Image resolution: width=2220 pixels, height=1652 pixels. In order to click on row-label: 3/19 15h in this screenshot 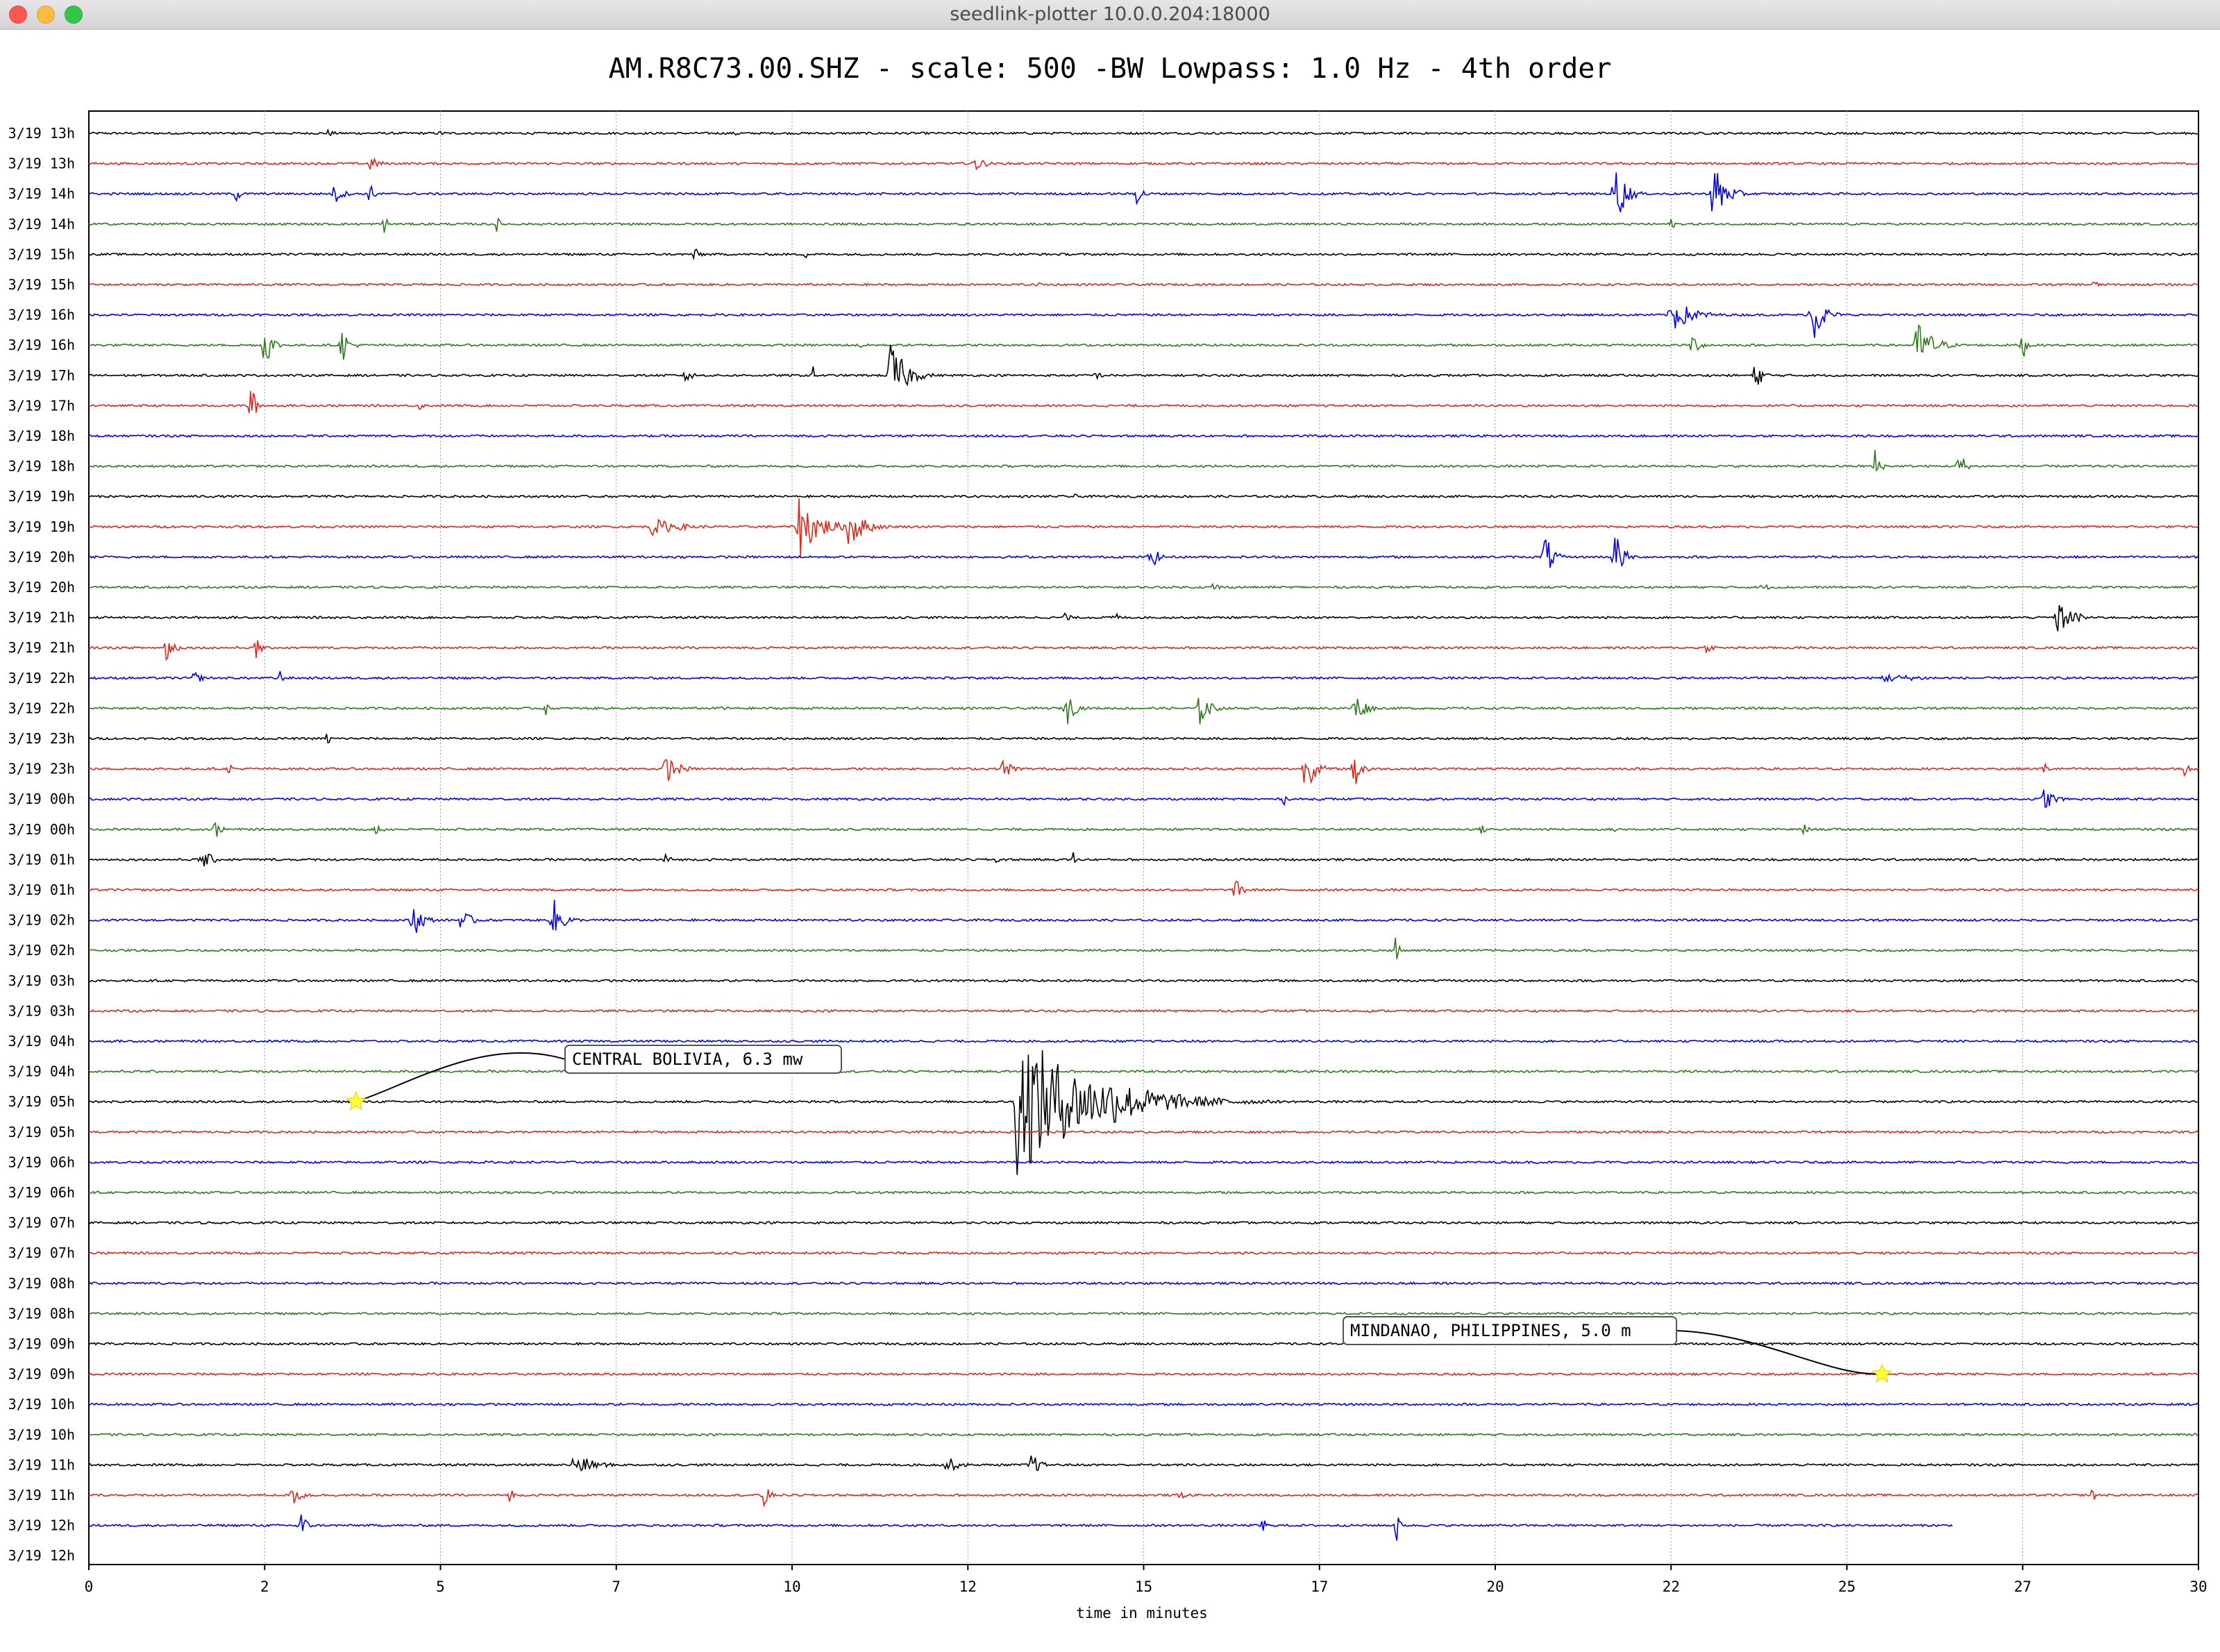, I will do `click(41, 284)`.